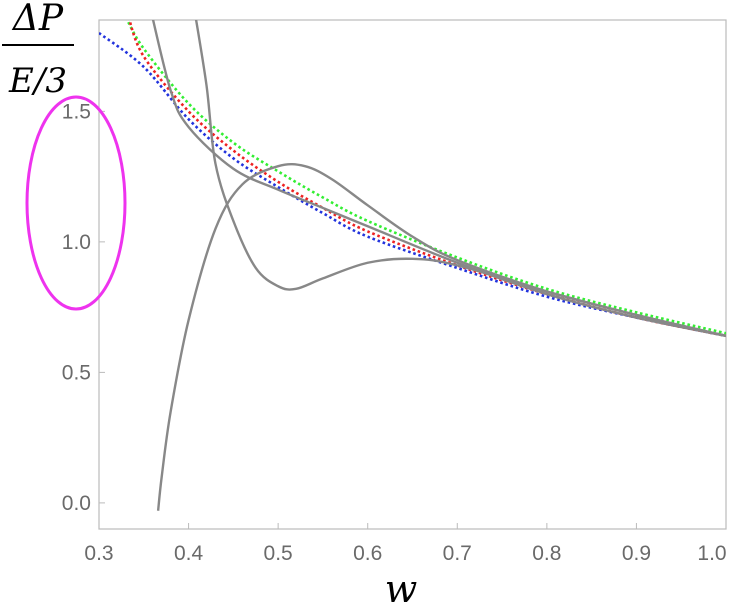 This screenshot has width=752, height=613. I want to click on x-tick-label: 0.3, so click(98, 553).